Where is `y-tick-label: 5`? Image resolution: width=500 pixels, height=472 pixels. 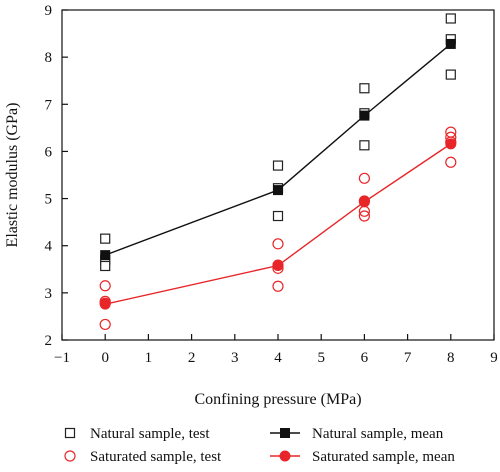 y-tick-label: 5 is located at coordinates (49, 200).